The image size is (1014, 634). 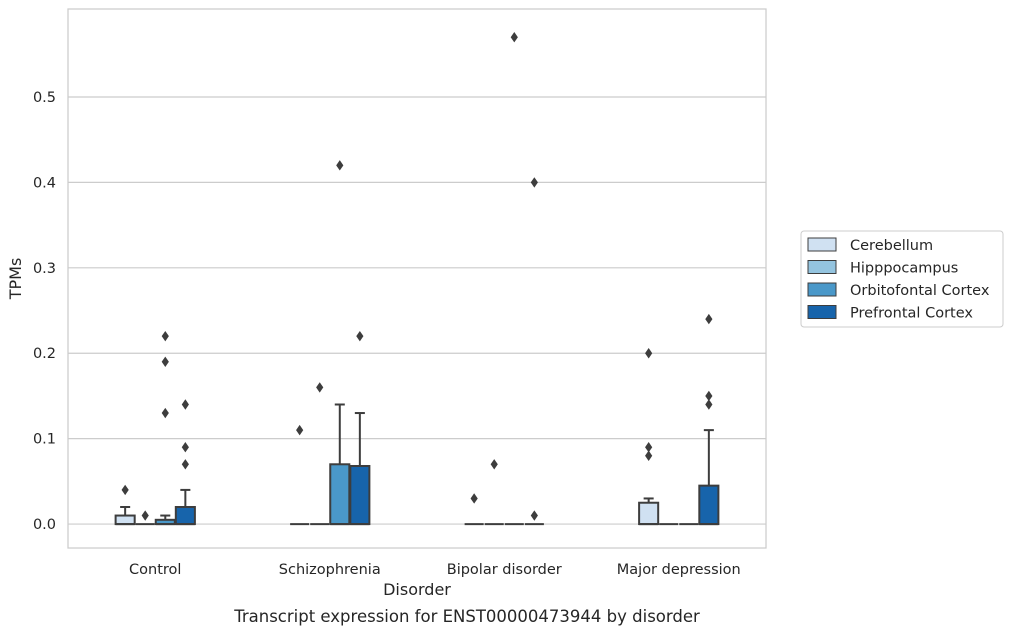 What do you see at coordinates (417, 589) in the screenshot?
I see `x-axis-label: Disorder` at bounding box center [417, 589].